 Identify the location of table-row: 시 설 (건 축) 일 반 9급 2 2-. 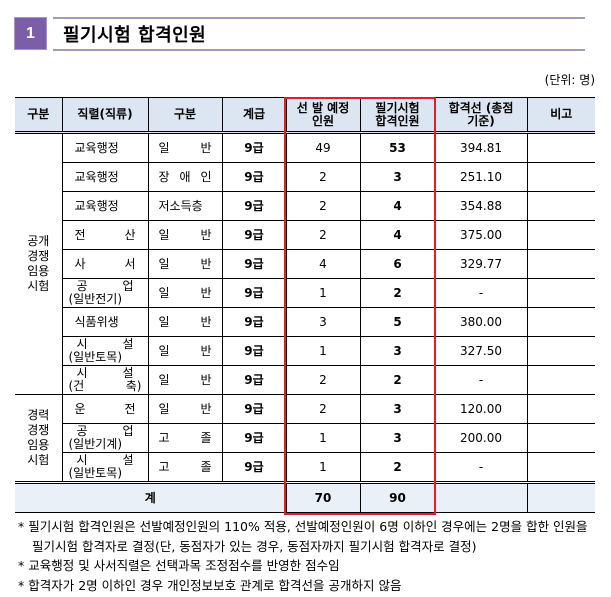
(305, 380).